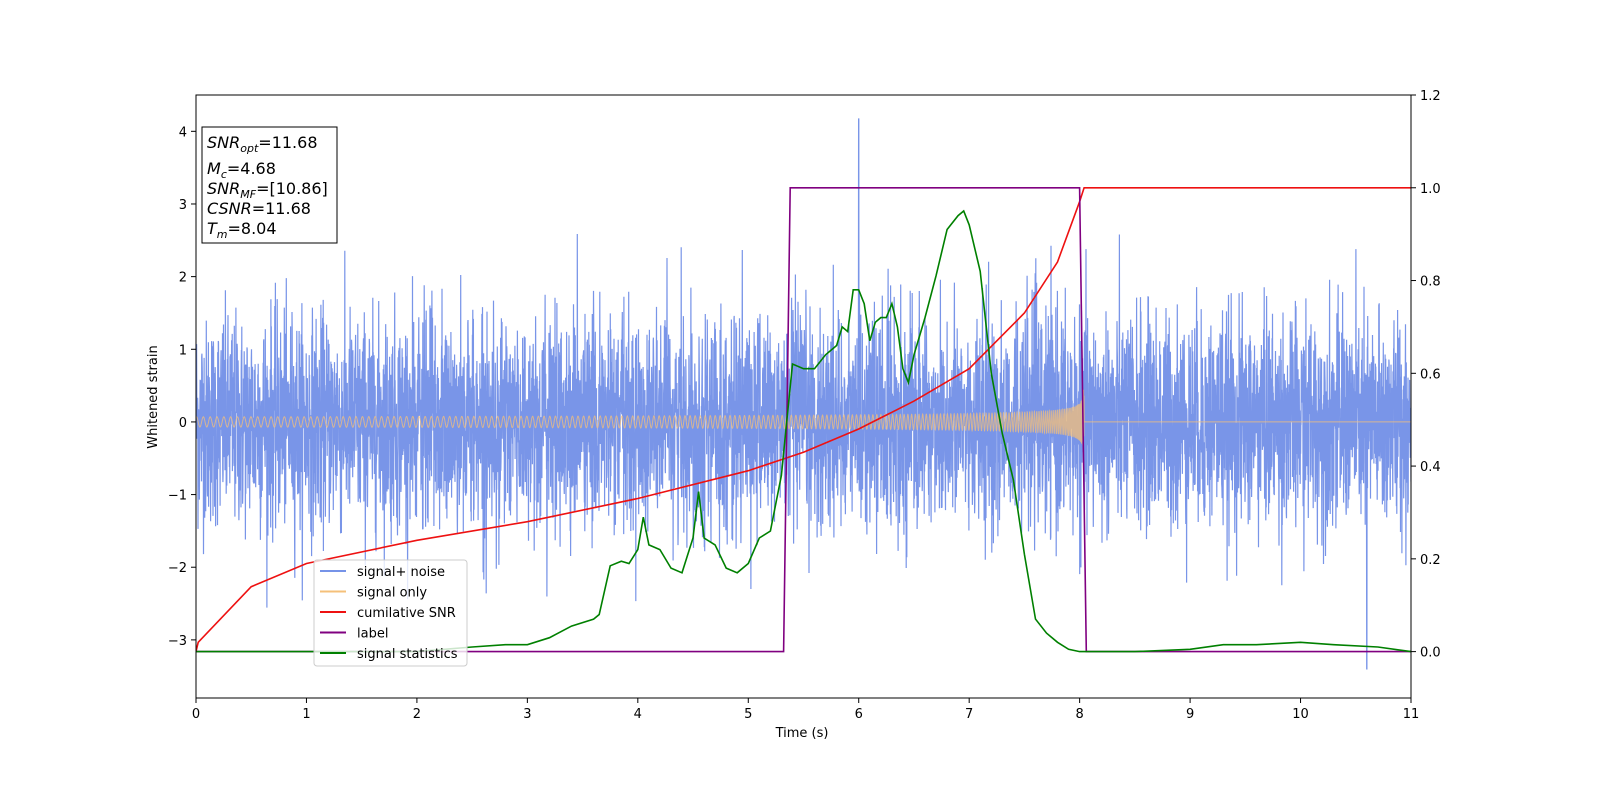  I want to click on y-tick-label: 2, so click(183, 278).